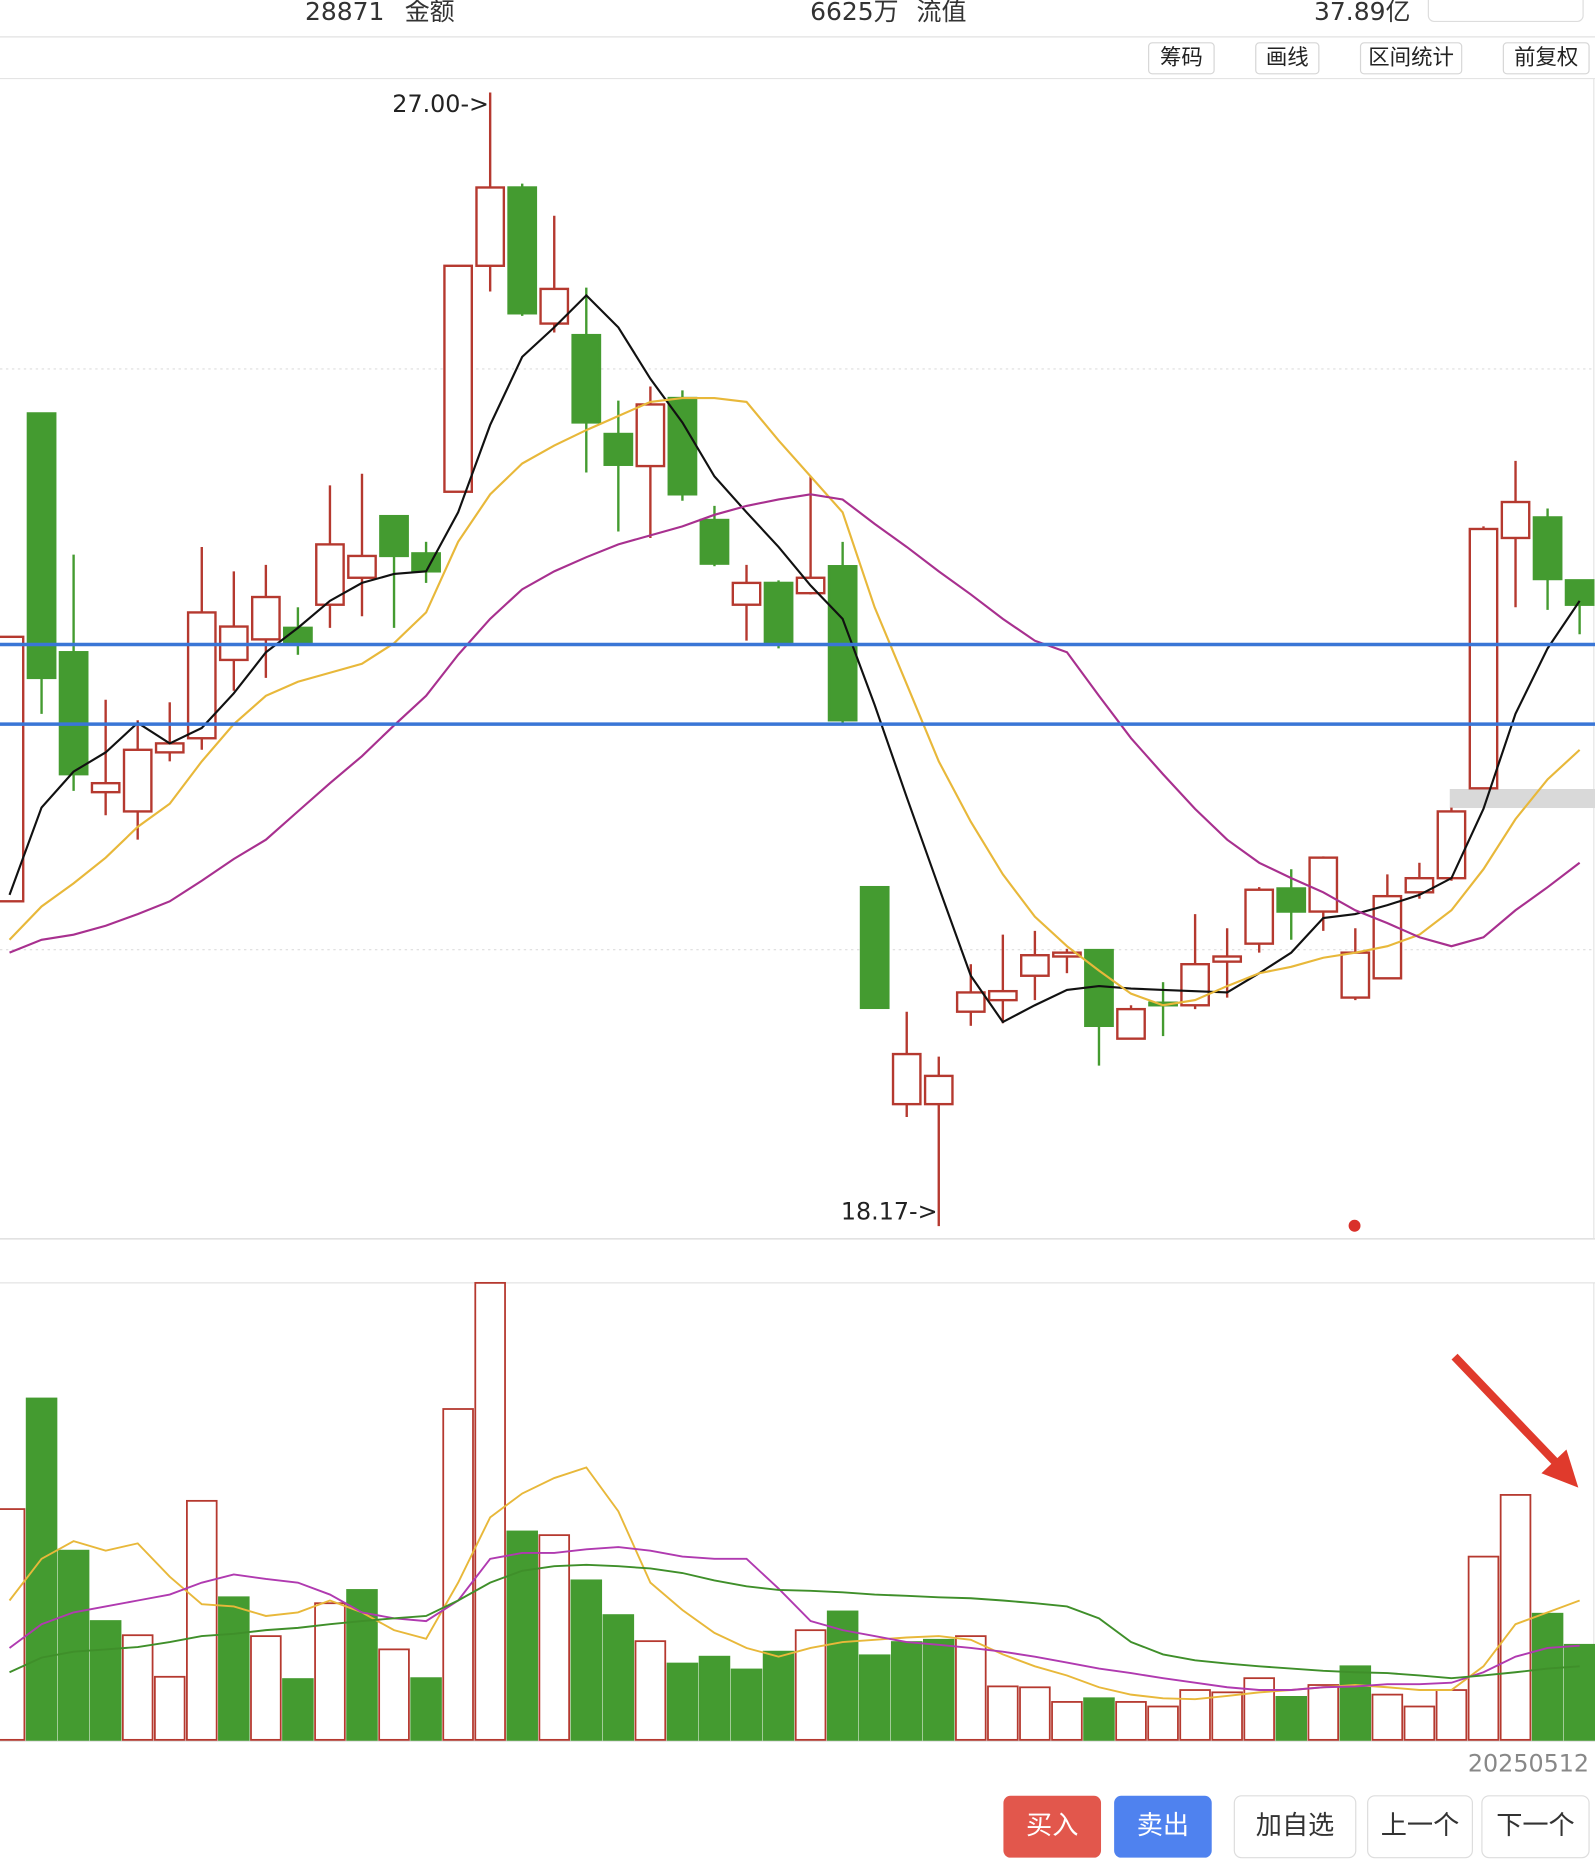 This screenshot has width=1595, height=1866. I want to click on toolbar-button: 筹码, so click(1181, 58).